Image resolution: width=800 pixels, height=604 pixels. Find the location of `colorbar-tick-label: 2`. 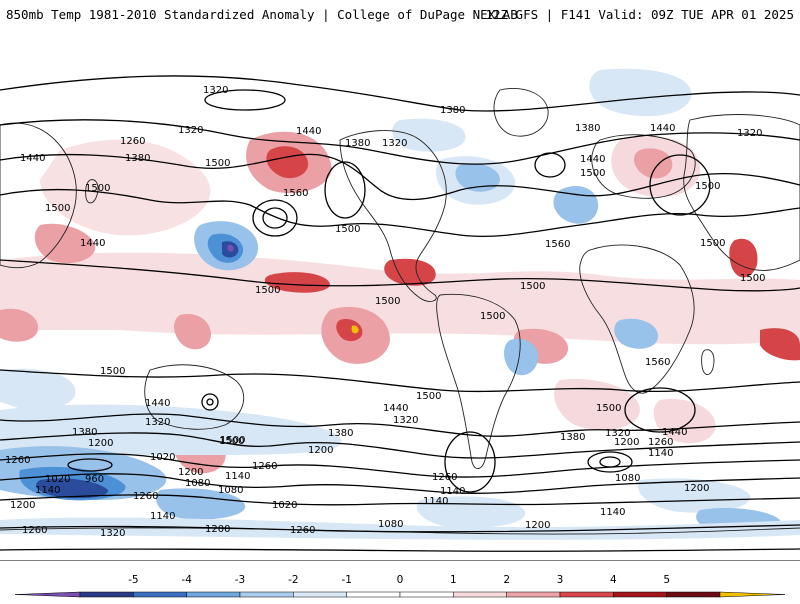

colorbar-tick-label: 2 is located at coordinates (506, 580).